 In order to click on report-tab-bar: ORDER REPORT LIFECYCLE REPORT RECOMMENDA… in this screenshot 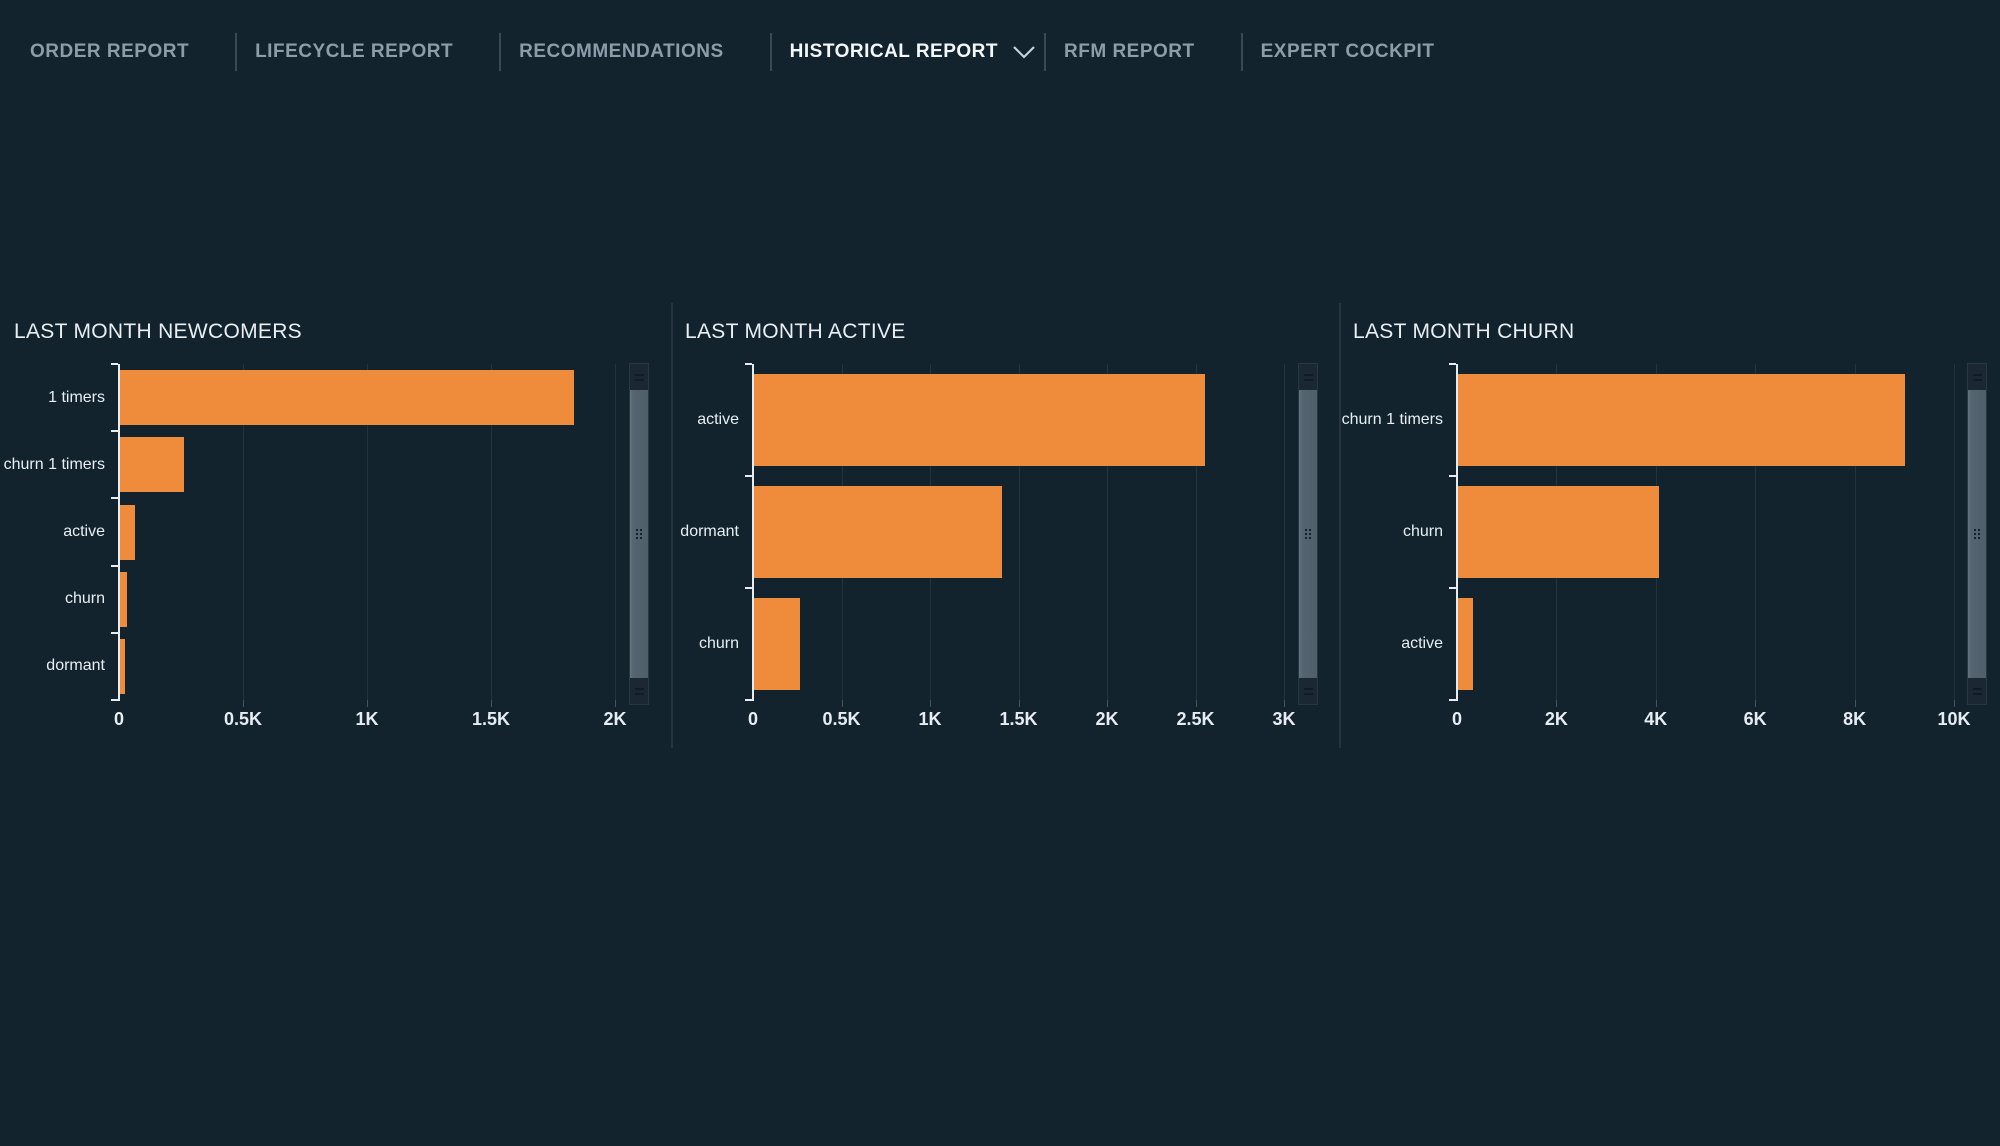, I will do `click(732, 52)`.